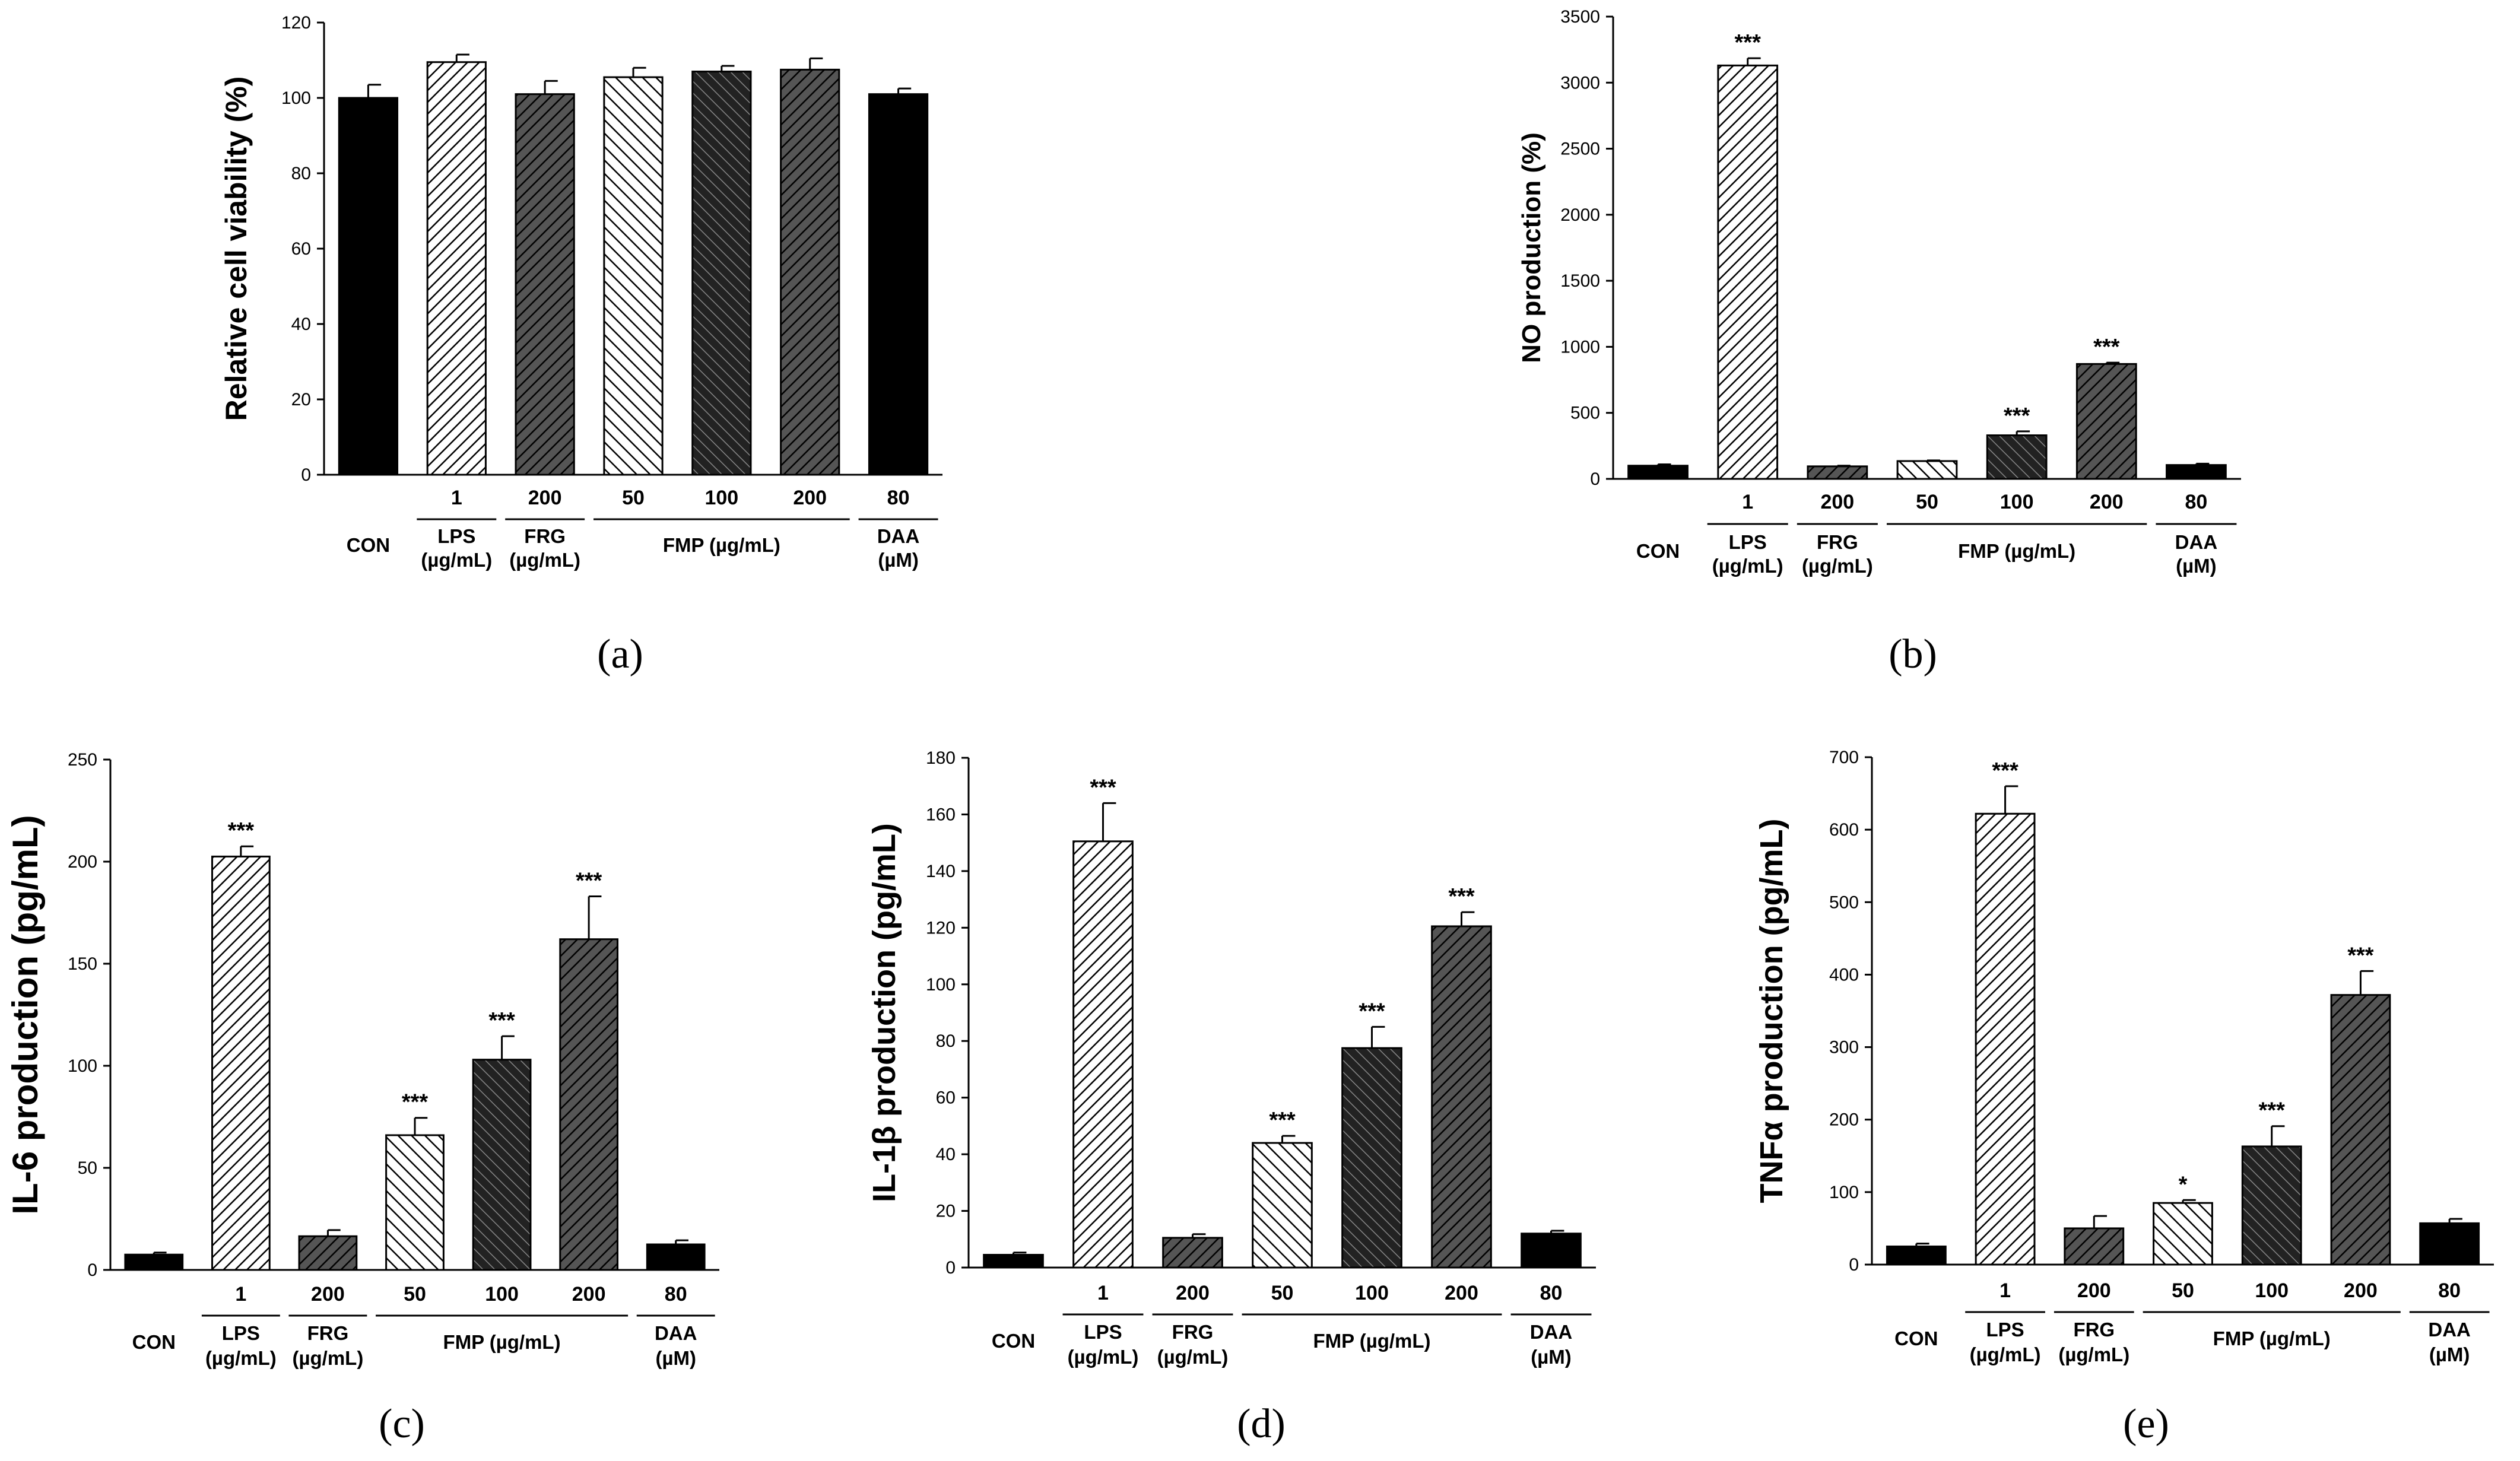 This screenshot has height=1461, width=2520. What do you see at coordinates (25, 1014) in the screenshot?
I see `y-axis-title: IL-6 production (pg/mL)` at bounding box center [25, 1014].